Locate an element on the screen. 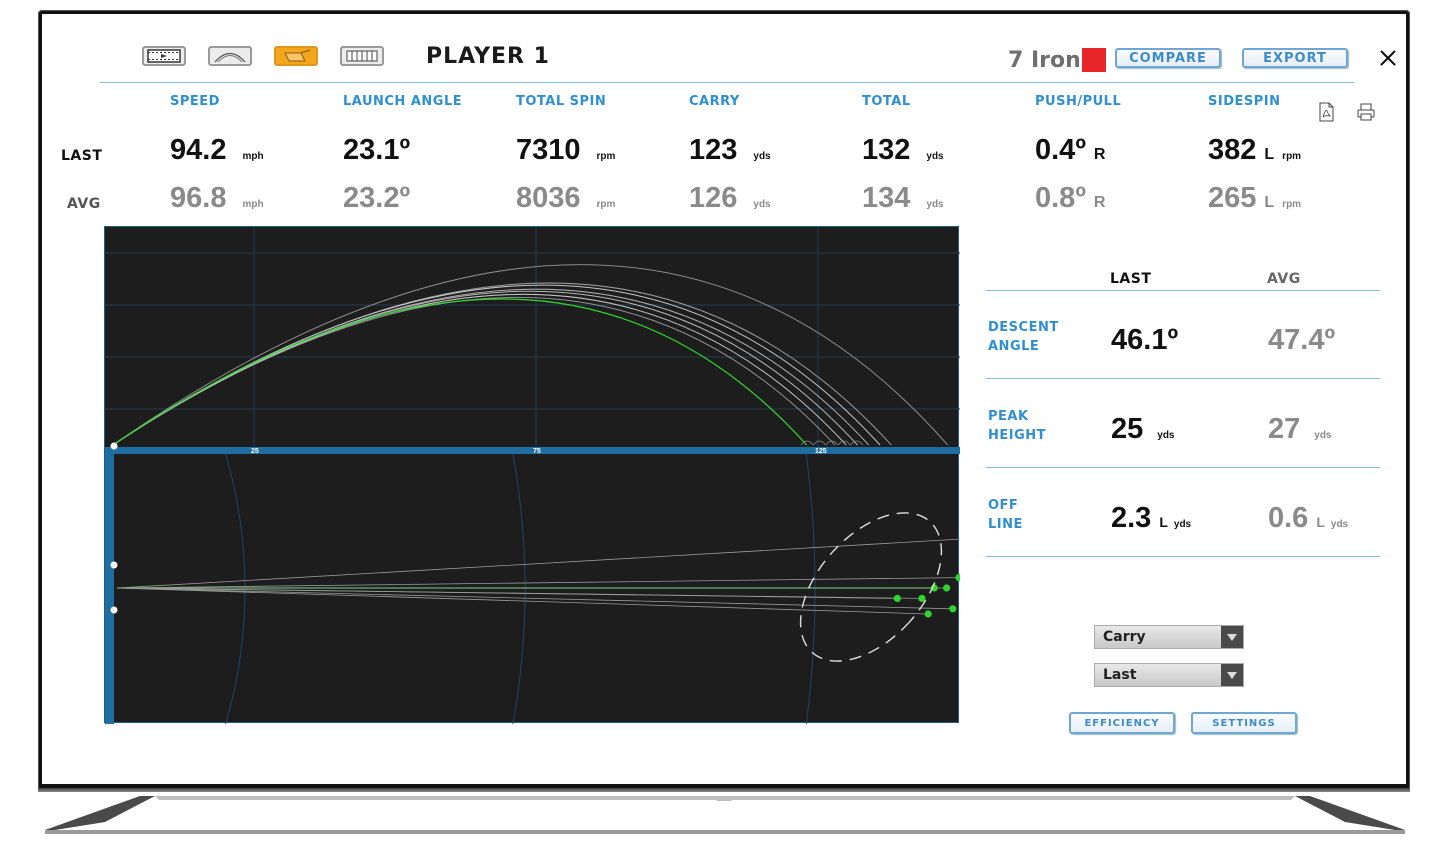  trajectory-last-line is located at coordinates (460, 372).